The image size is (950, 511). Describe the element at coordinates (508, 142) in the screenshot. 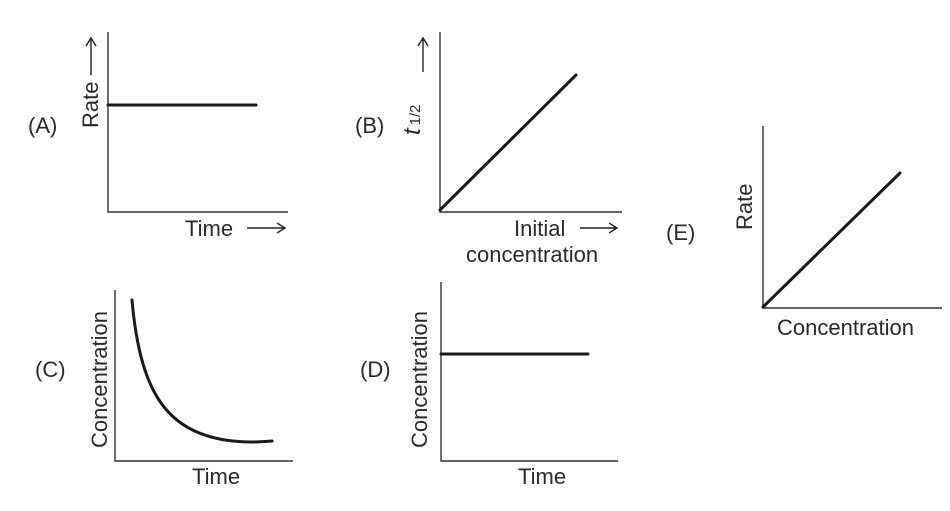

I see `panel-b-linear-line` at that location.